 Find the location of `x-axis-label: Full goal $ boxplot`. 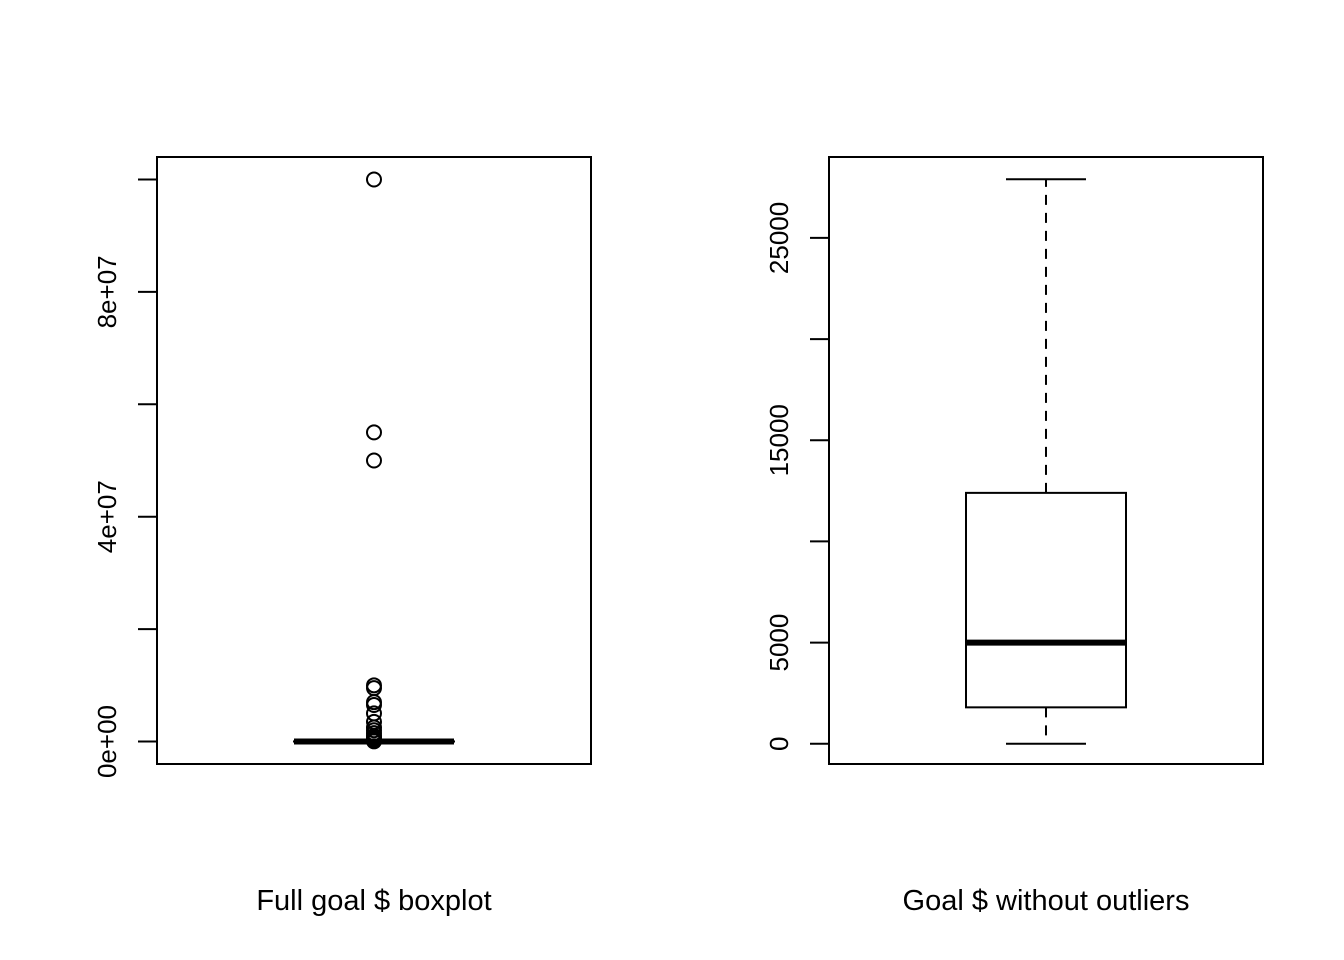

x-axis-label: Full goal $ boxplot is located at coordinates (373, 901).